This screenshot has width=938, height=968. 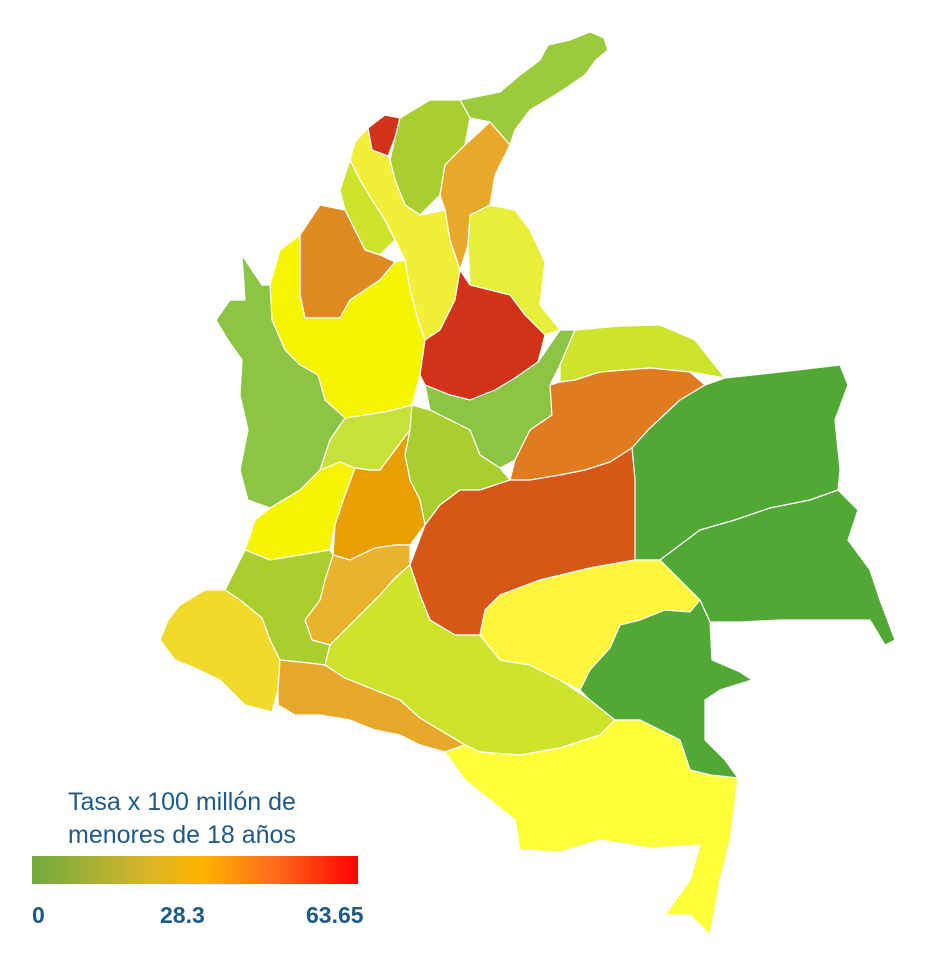 I want to click on legend-tick-mid: 28.3, so click(x=182, y=915).